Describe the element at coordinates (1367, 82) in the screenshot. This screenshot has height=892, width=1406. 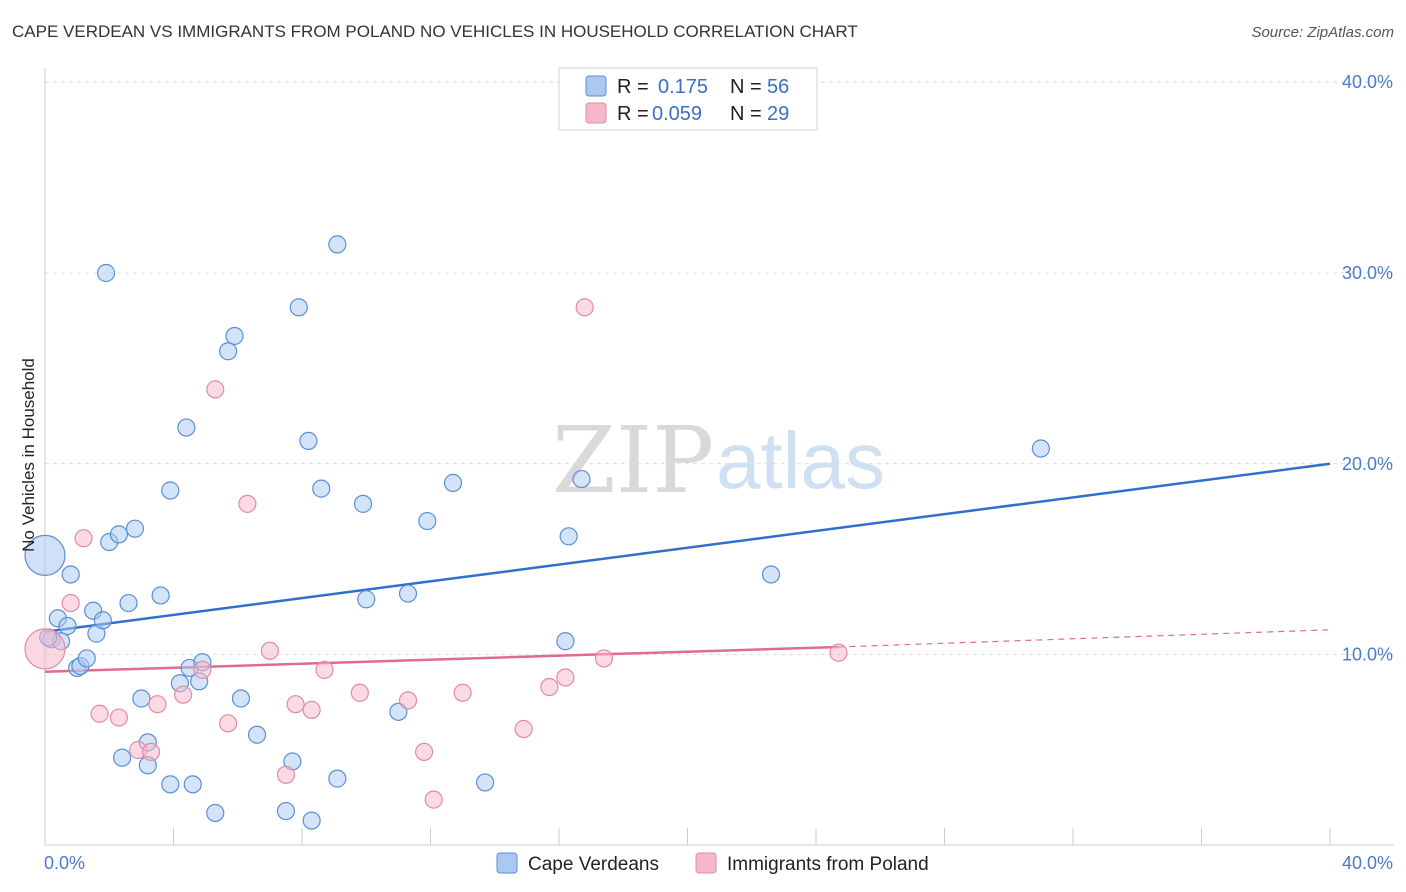
I see `y-tick-label: 40.0%` at that location.